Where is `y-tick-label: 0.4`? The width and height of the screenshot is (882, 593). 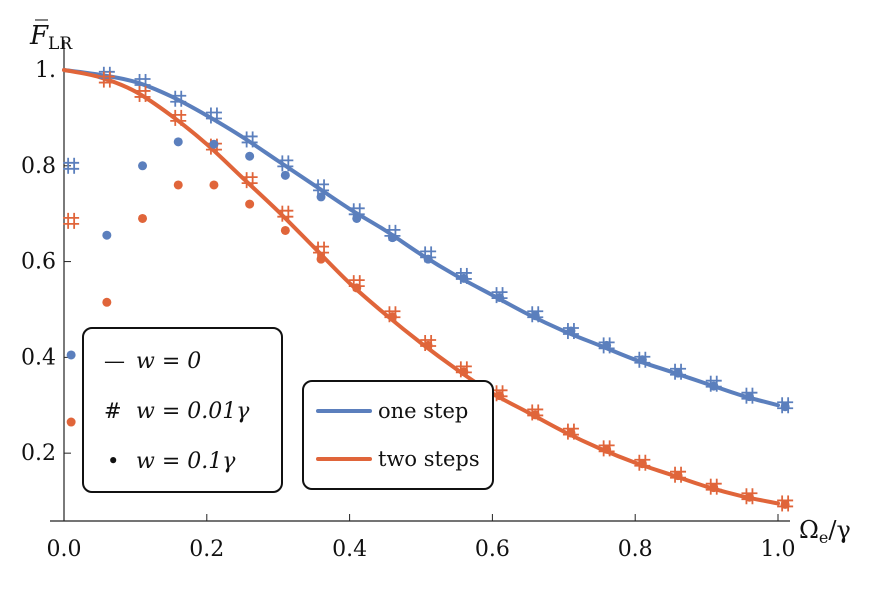
y-tick-label: 0.4 is located at coordinates (38, 357).